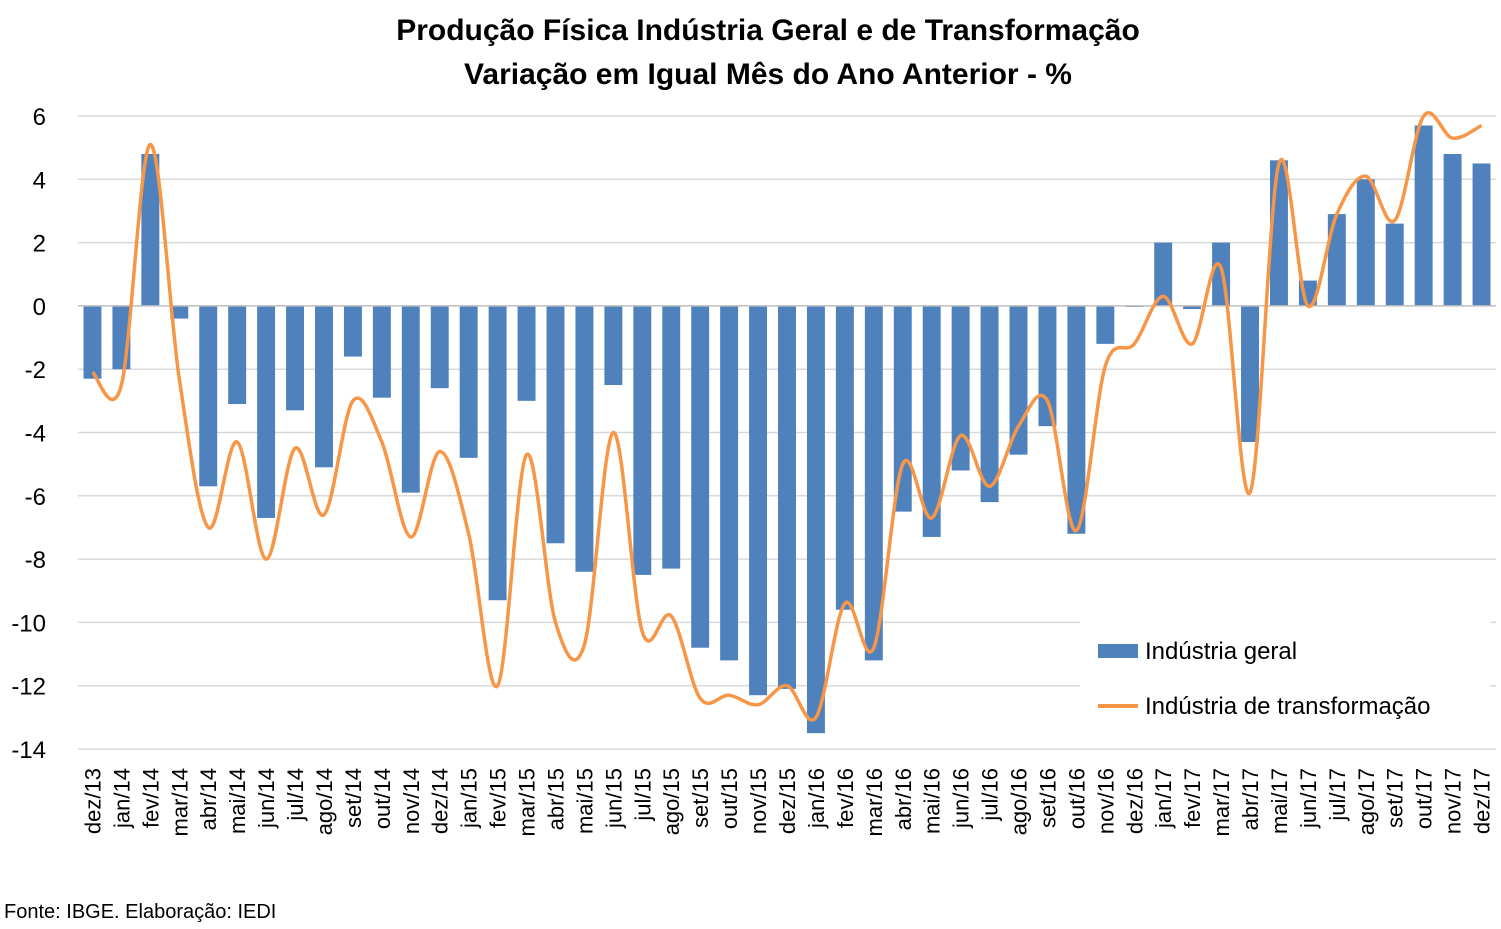  Describe the element at coordinates (1118, 651) in the screenshot. I see `legend-swatch-industria-geral` at that location.